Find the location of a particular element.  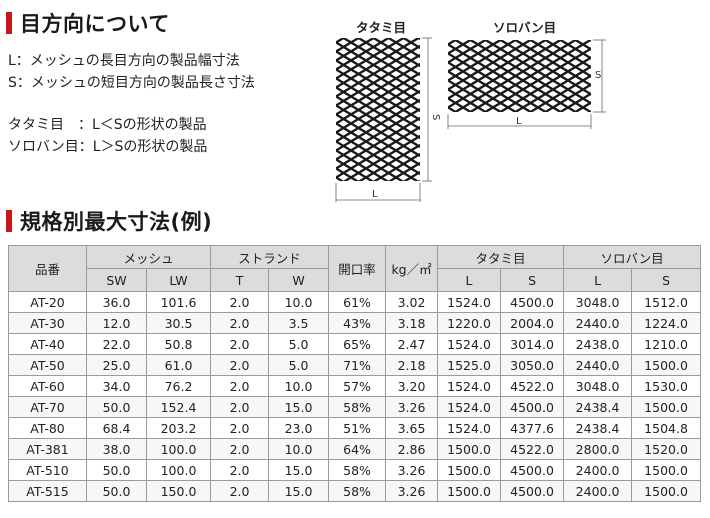

table-cell: 15.0 is located at coordinates (299, 407).